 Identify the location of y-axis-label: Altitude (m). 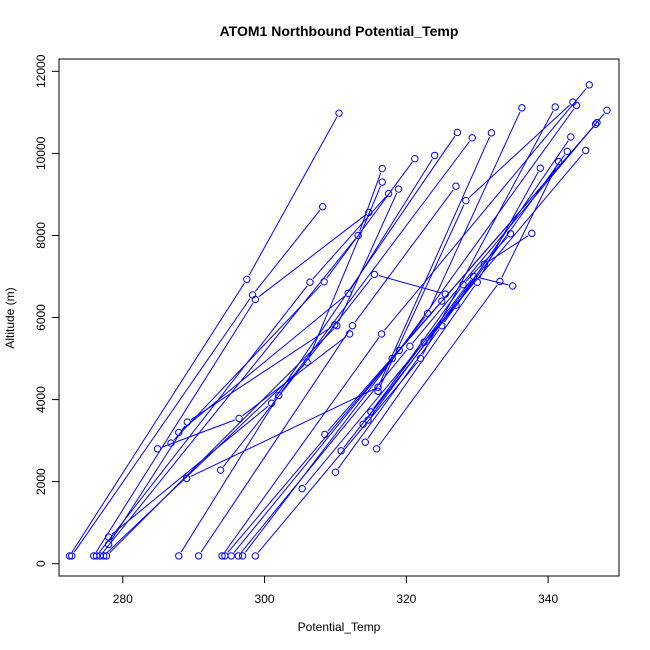
(10, 317).